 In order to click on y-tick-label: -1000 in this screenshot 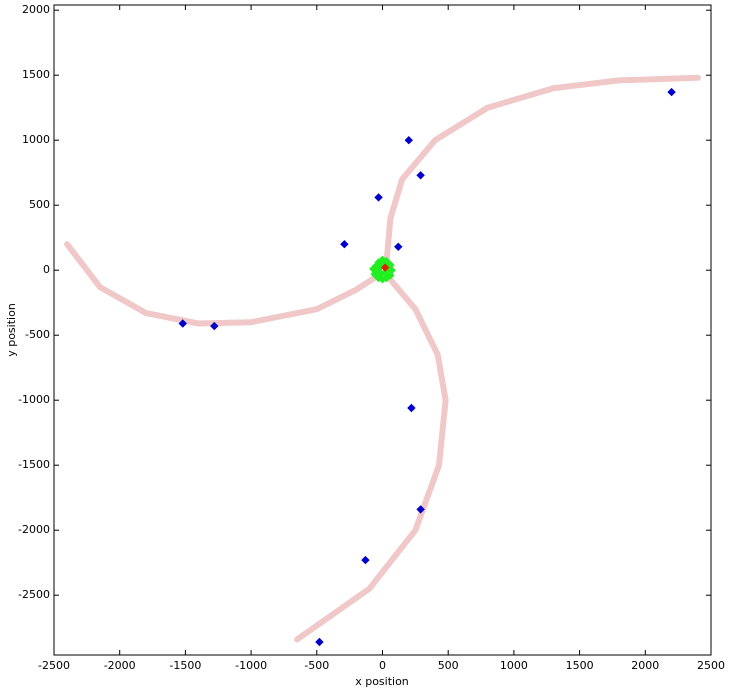, I will do `click(34, 399)`.